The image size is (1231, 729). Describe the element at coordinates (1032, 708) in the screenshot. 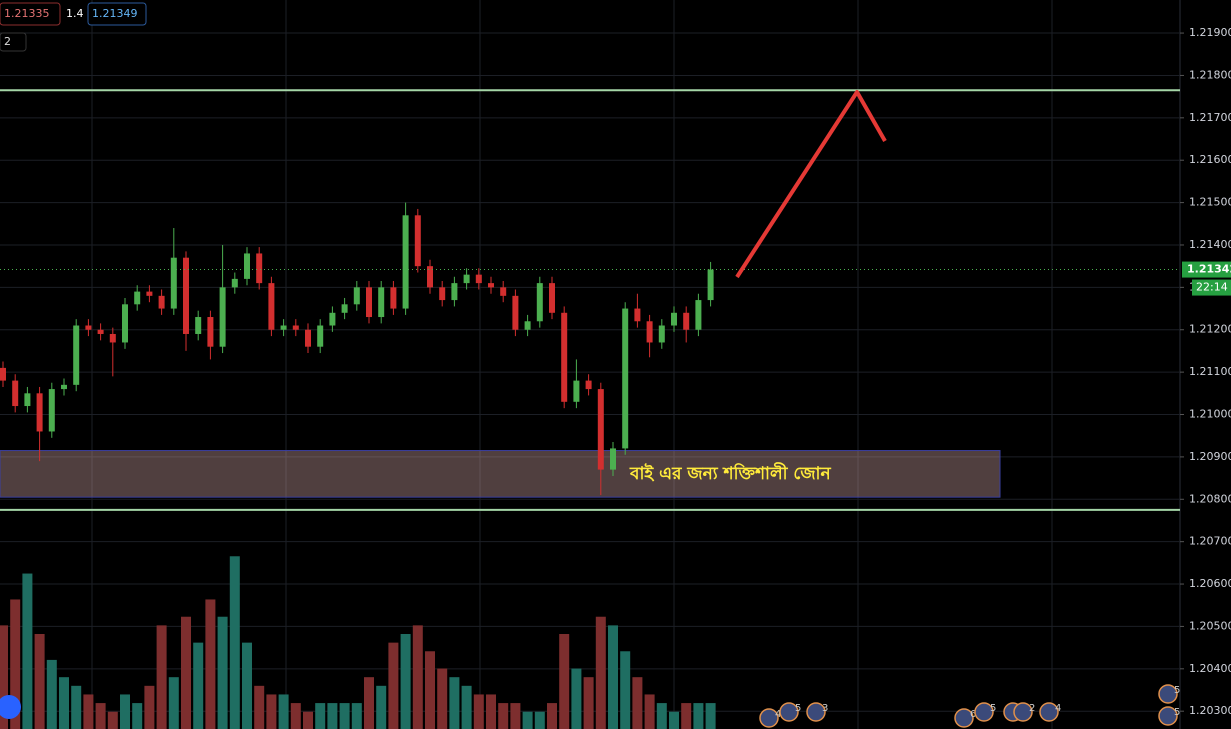

I see `event-count: 2` at that location.